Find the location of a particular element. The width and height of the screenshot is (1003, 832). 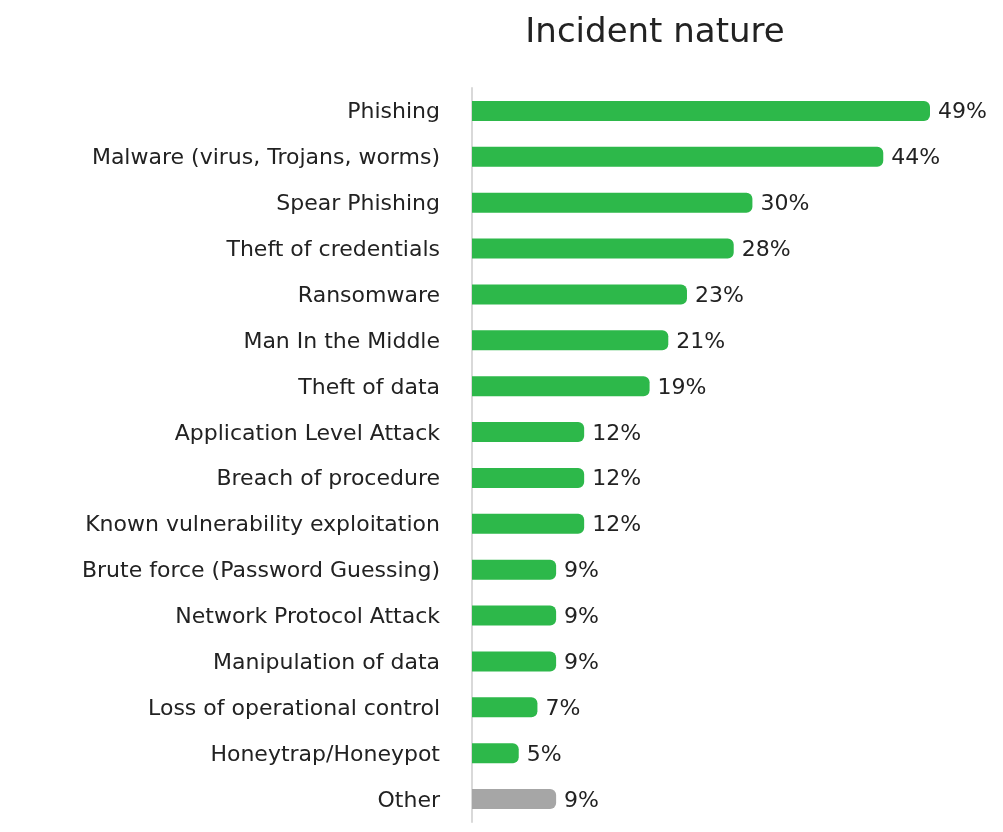

y-tick-label: Breach of procedure is located at coordinates (328, 478).